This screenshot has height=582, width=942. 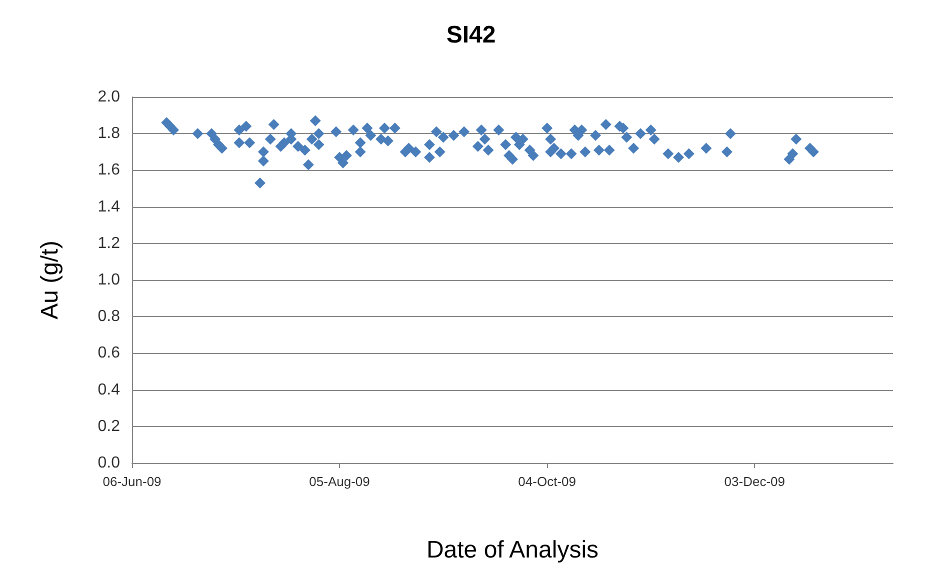 What do you see at coordinates (109, 353) in the screenshot?
I see `y-tick-label: 0.6` at bounding box center [109, 353].